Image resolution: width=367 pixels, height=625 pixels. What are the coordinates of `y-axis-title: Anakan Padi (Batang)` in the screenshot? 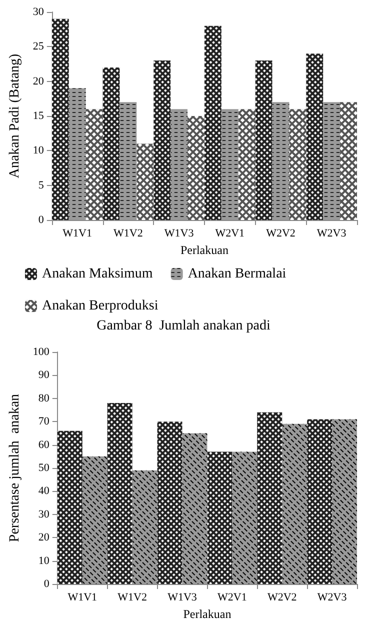 It's located at (15, 115).